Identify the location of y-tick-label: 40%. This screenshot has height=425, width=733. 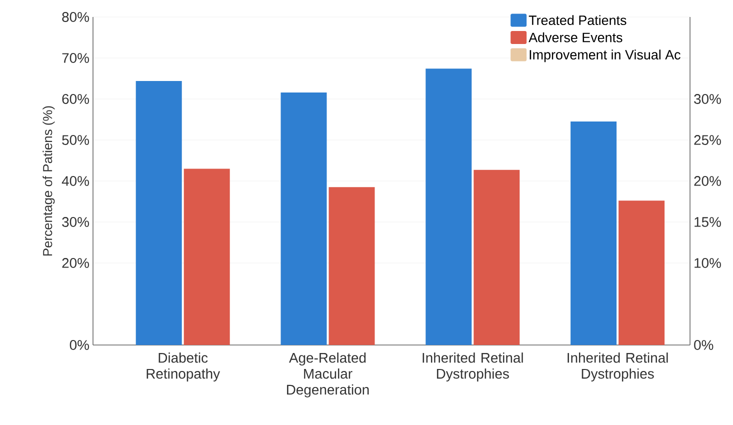
(75, 181).